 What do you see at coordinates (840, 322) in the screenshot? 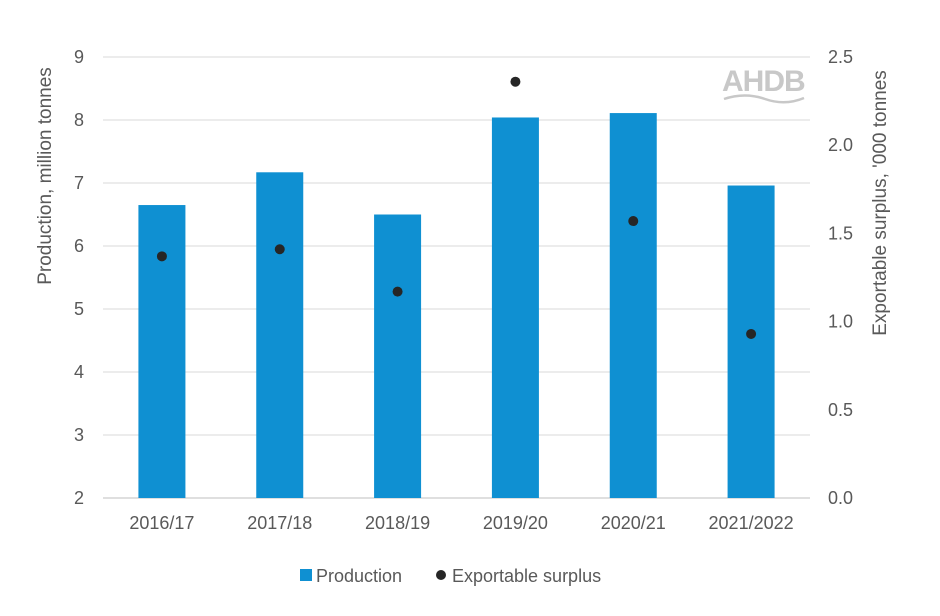
I see `y2-tick-label: 1.0` at bounding box center [840, 322].